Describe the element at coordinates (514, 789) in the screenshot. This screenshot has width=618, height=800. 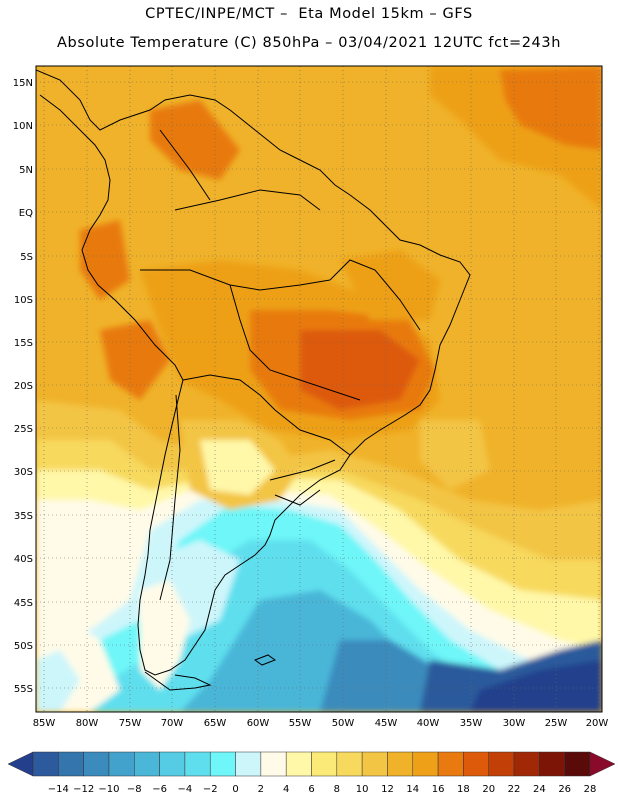
I see `colorbar-label: 22` at that location.